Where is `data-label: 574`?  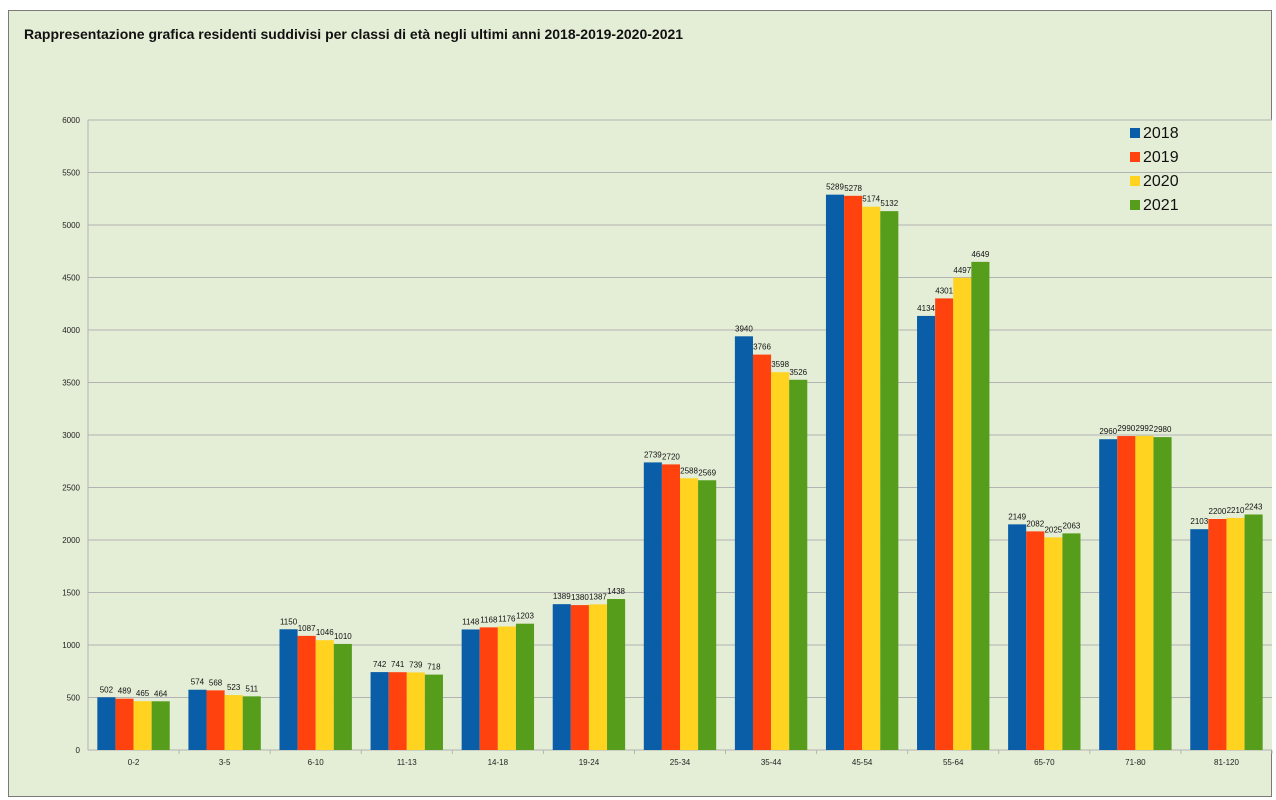 data-label: 574 is located at coordinates (198, 682).